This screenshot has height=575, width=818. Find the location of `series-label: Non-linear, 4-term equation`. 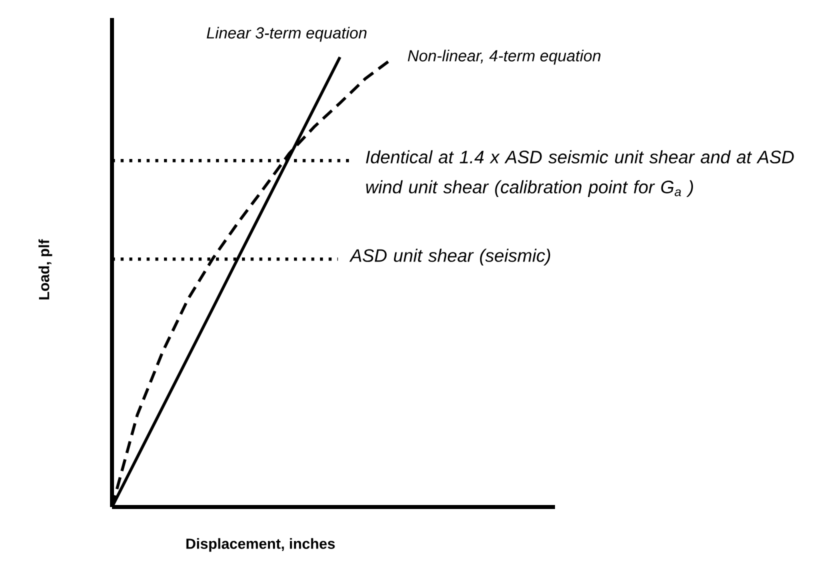

series-label: Non-linear, 4-term equation is located at coordinates (504, 57).